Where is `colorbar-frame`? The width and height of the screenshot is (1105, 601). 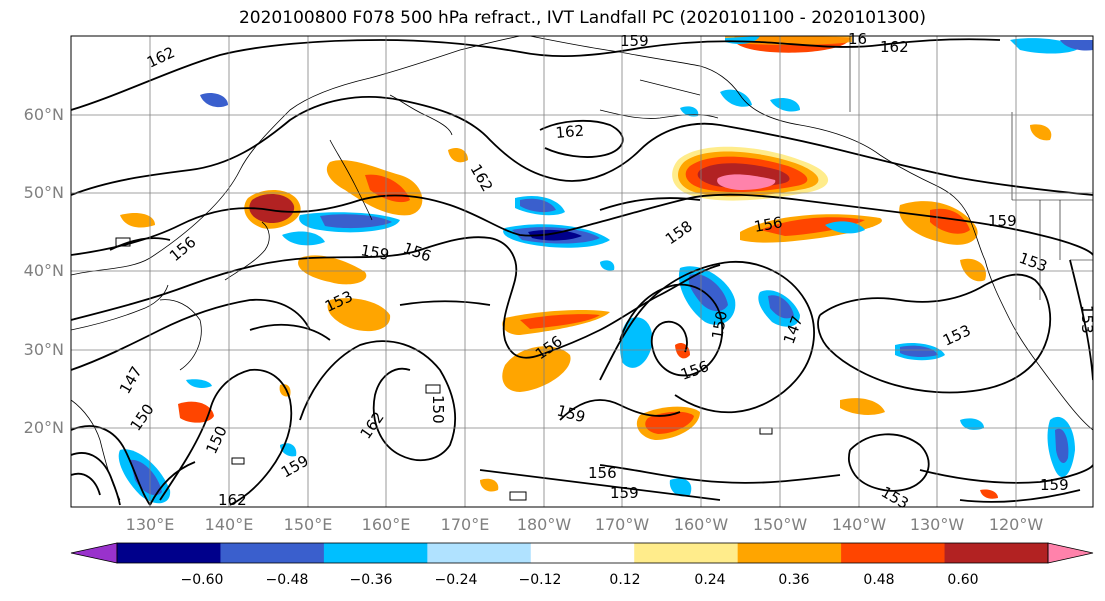 colorbar-frame is located at coordinates (582, 553).